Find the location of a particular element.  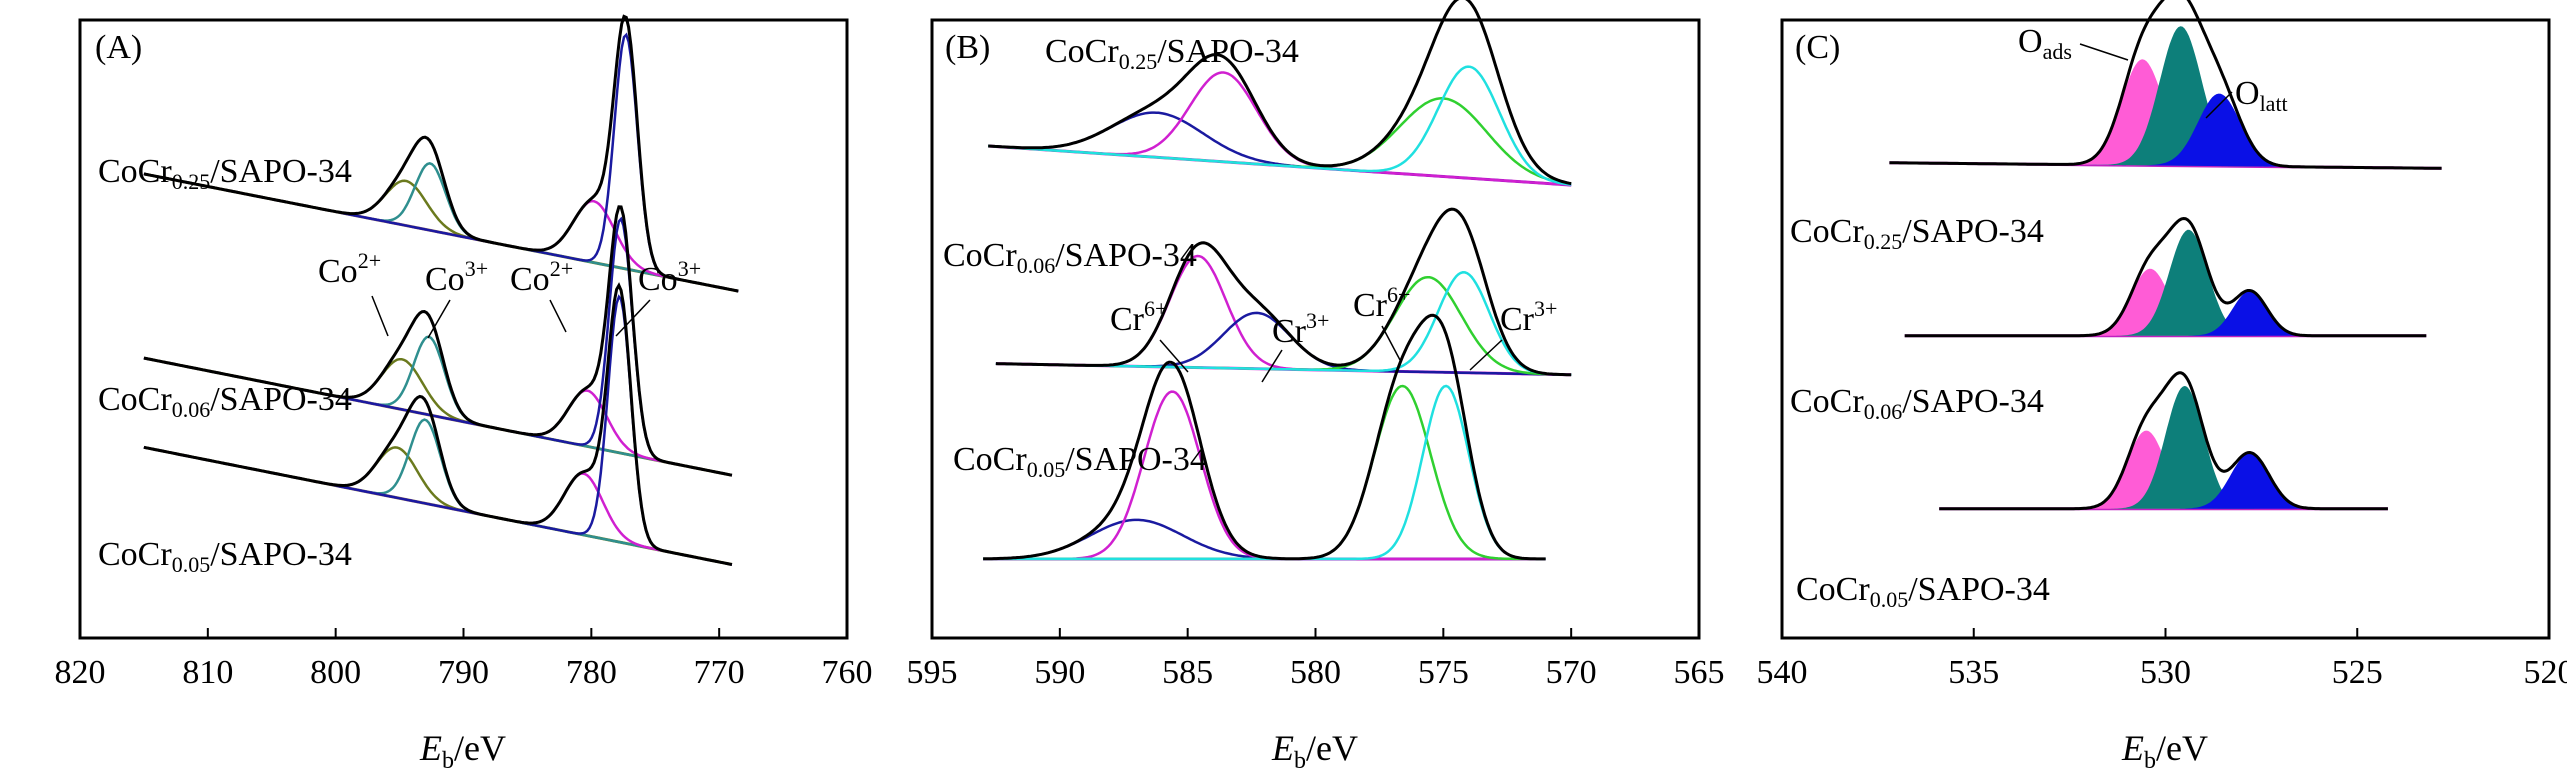

panel-a-series-label-3: CoCr0.05/SAPO-34 is located at coordinates (225, 556).